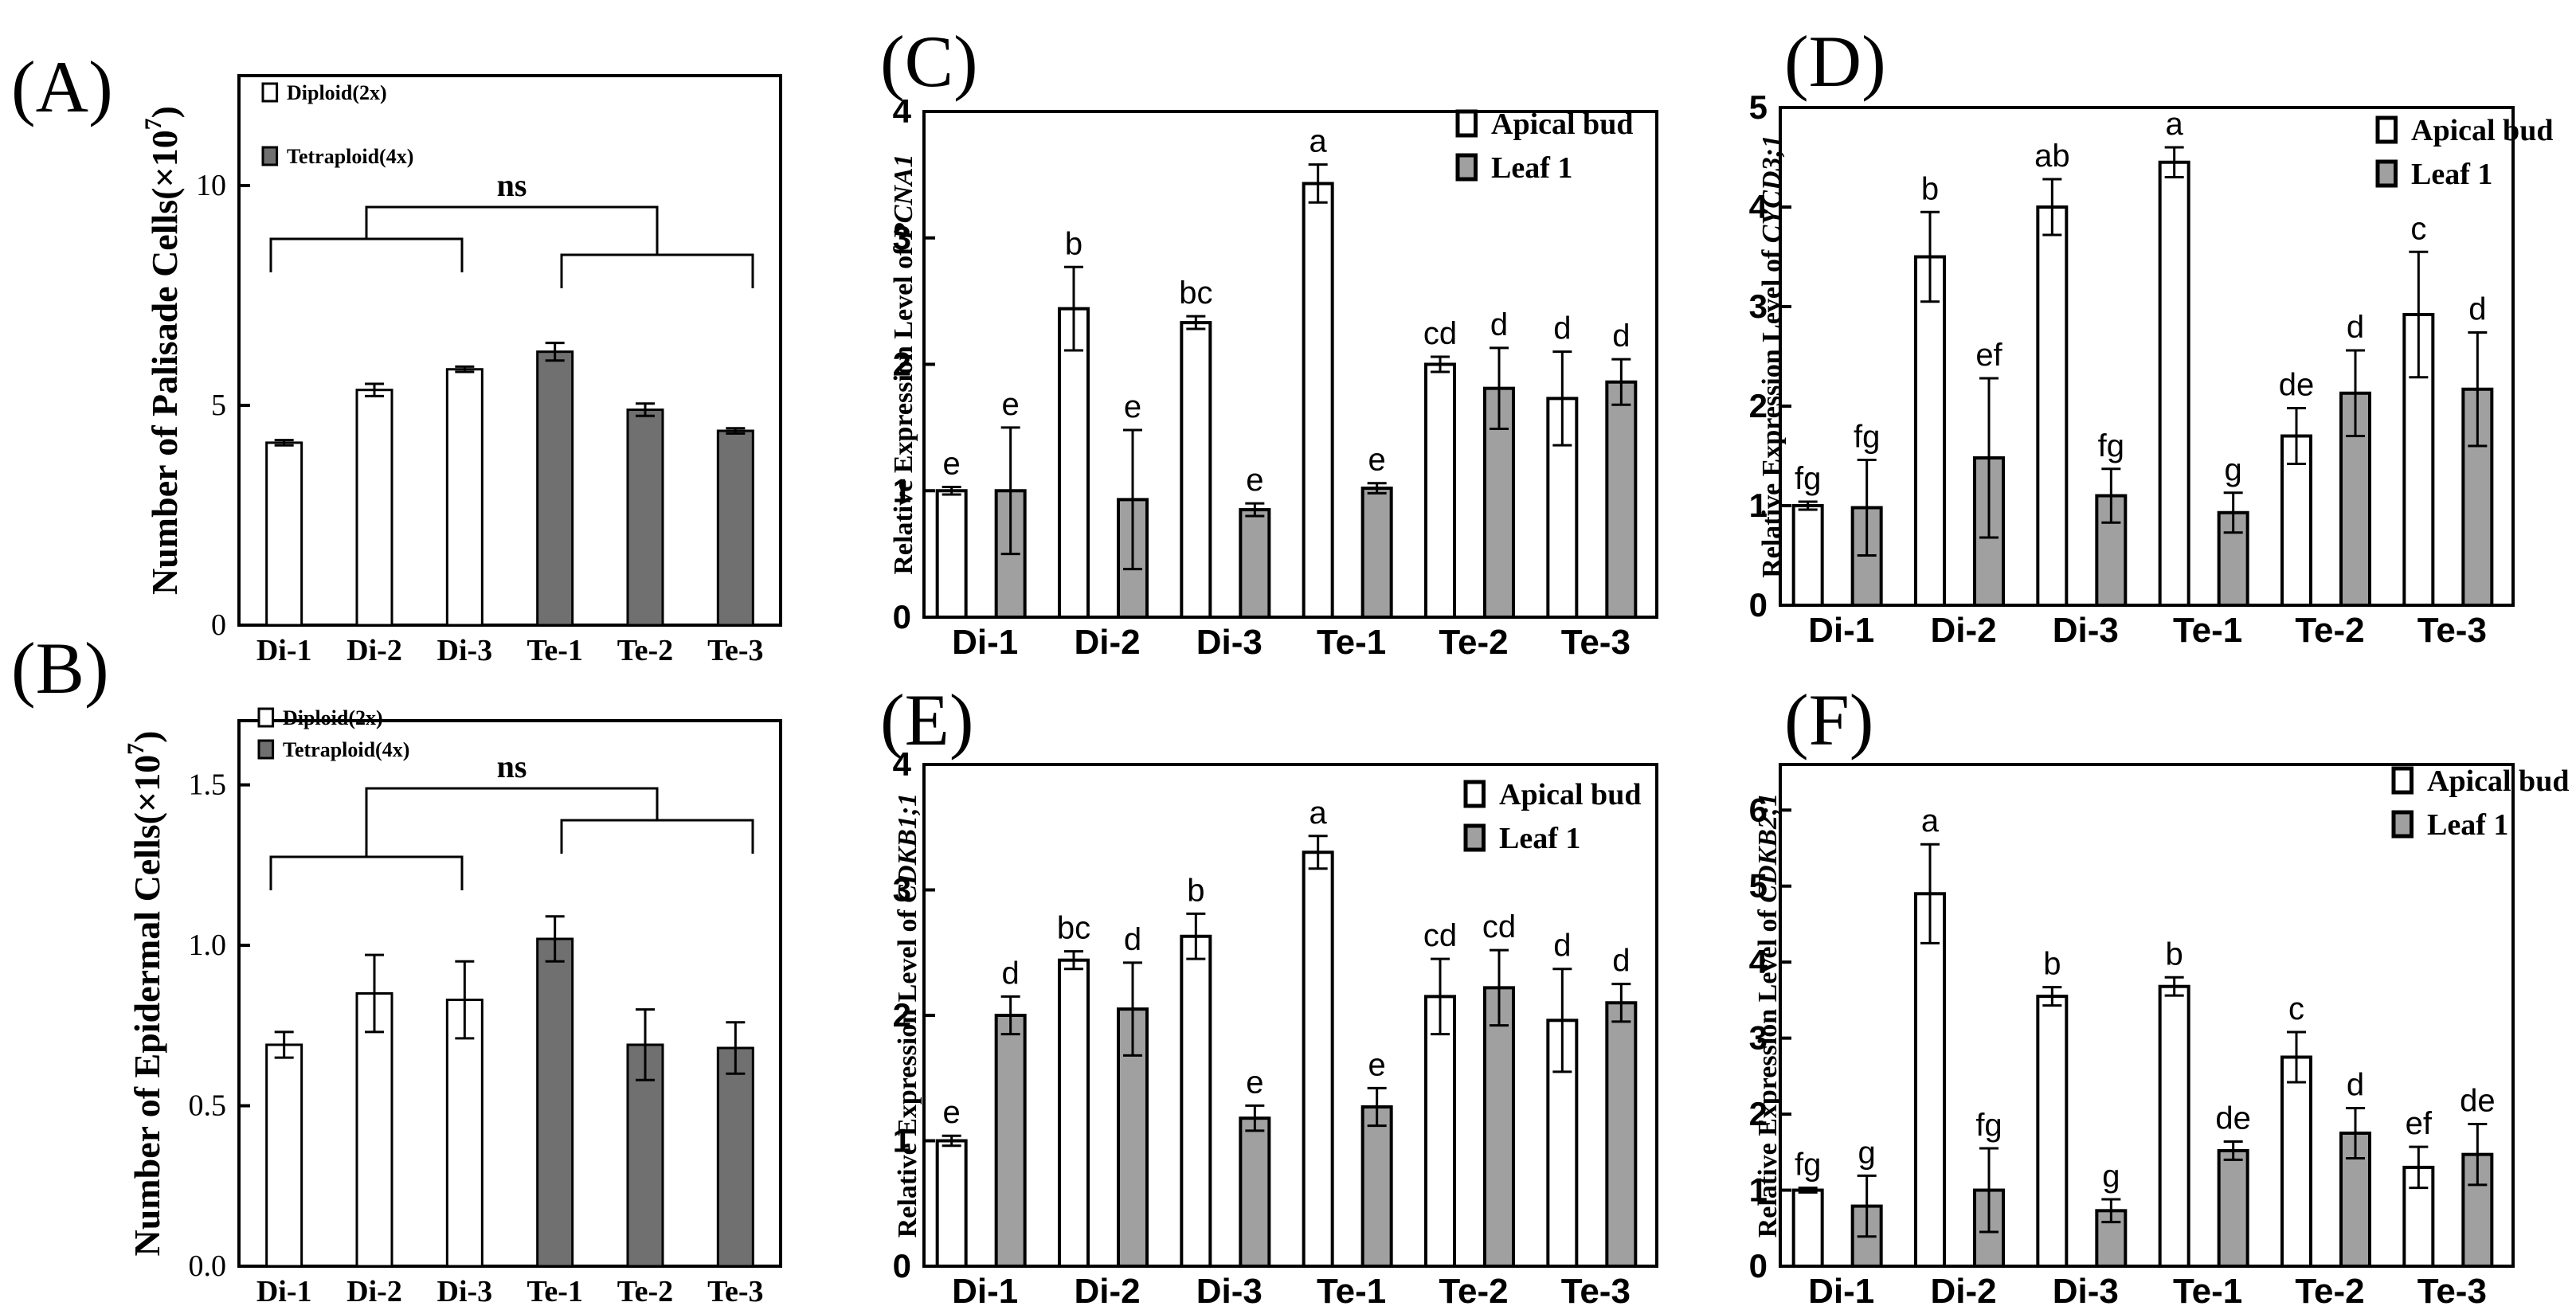  Describe the element at coordinates (929, 62) in the screenshot. I see `panel-label: (C)` at that location.